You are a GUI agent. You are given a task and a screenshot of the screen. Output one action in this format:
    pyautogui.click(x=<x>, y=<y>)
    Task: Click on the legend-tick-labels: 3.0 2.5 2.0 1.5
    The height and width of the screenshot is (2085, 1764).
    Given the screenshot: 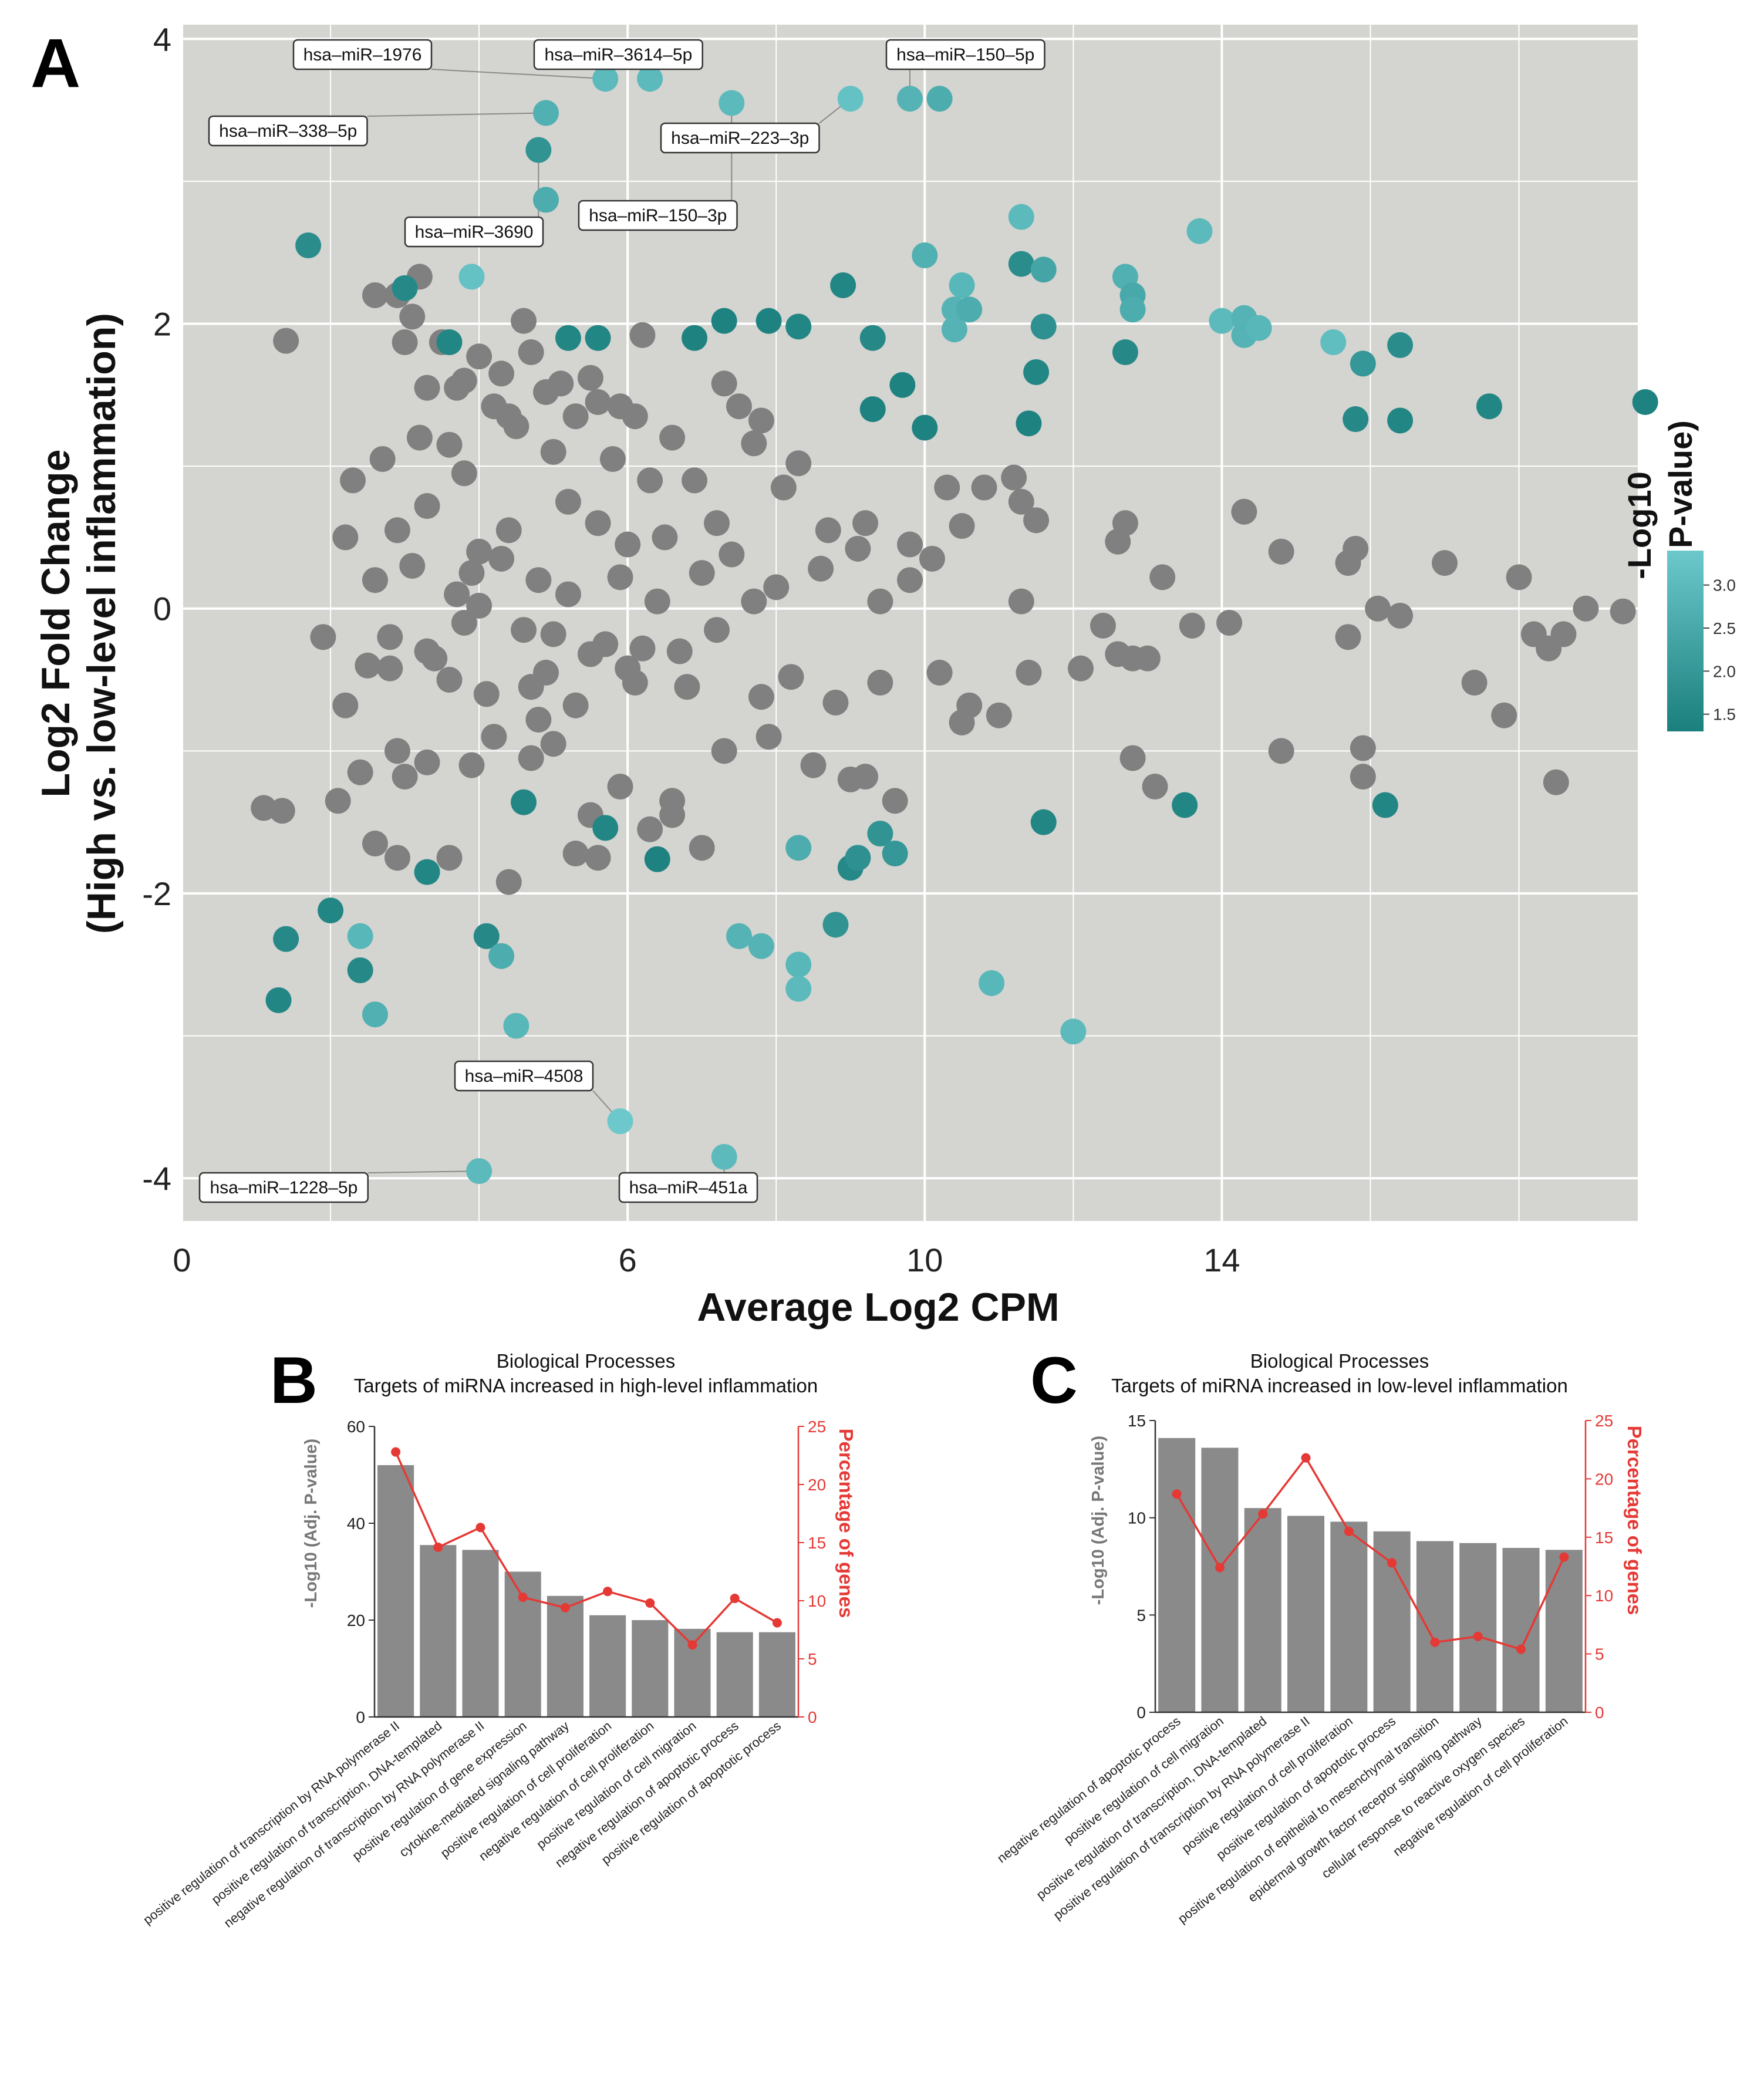 What is the action you would take?
    pyautogui.click(x=1720, y=650)
    